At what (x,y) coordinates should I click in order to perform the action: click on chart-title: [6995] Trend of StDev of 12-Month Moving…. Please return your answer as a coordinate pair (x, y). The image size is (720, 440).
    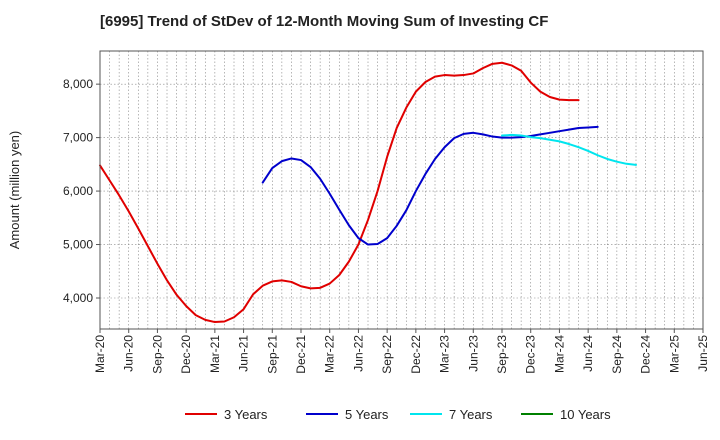
    Looking at the image, I should click on (324, 21).